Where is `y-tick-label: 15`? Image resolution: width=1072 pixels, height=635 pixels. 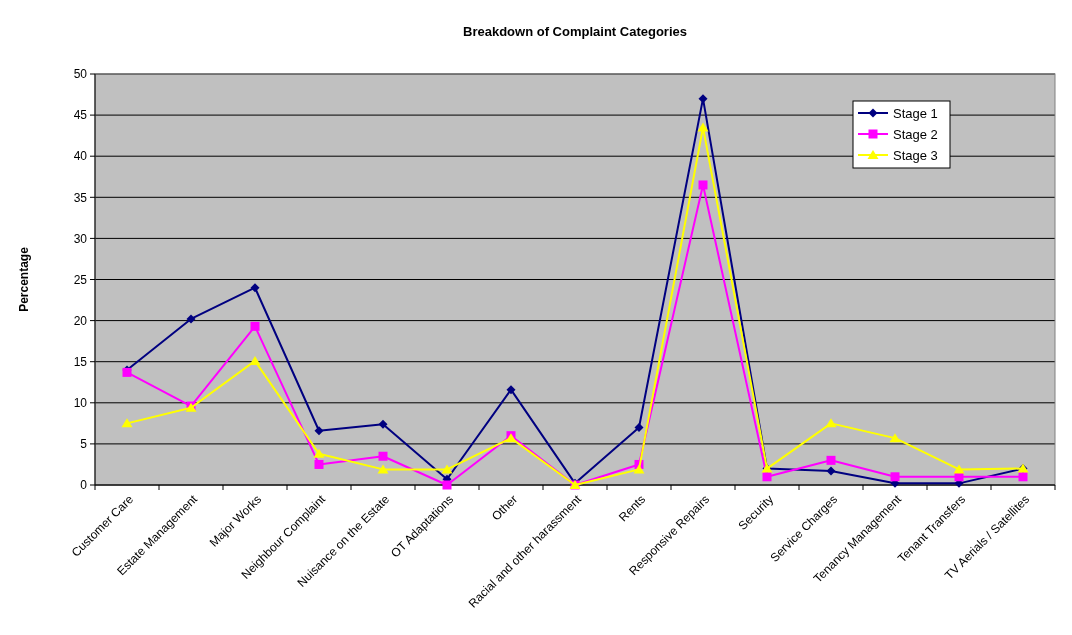 y-tick-label: 15 is located at coordinates (80, 361).